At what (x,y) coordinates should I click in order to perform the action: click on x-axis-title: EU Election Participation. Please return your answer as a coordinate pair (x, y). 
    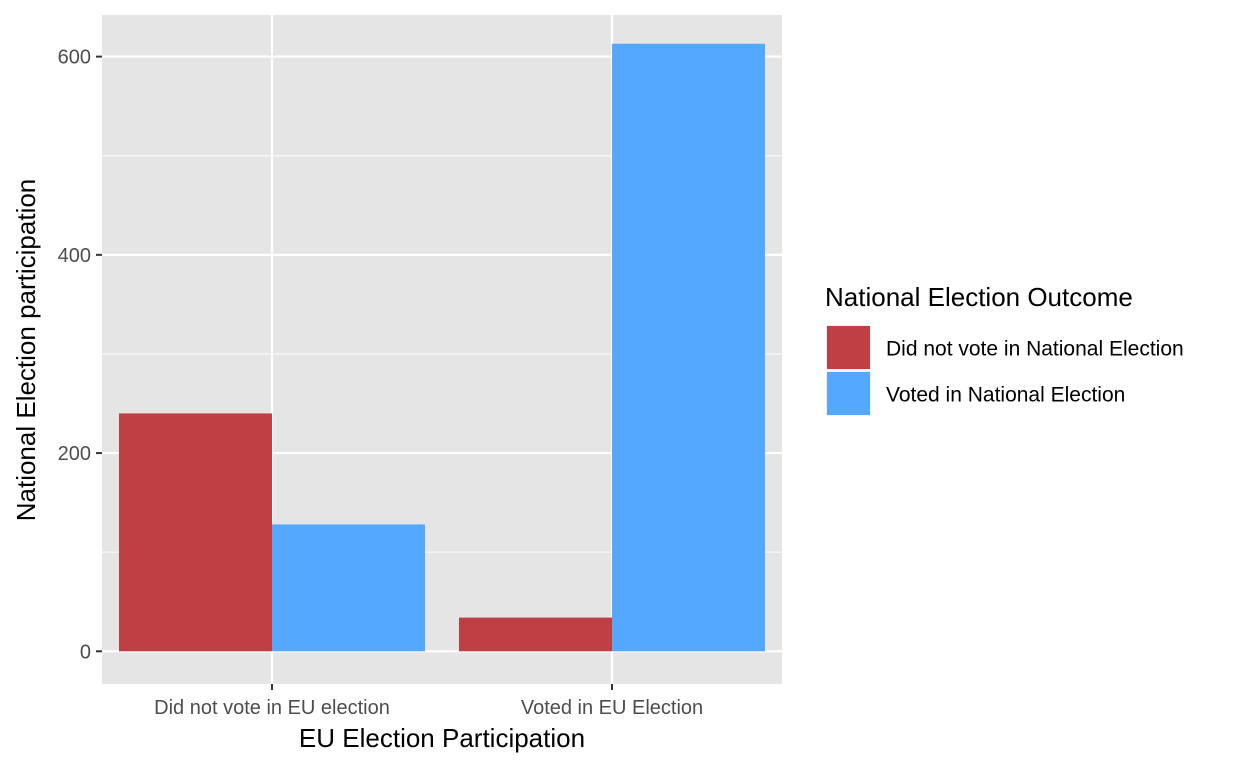
    Looking at the image, I should click on (442, 738).